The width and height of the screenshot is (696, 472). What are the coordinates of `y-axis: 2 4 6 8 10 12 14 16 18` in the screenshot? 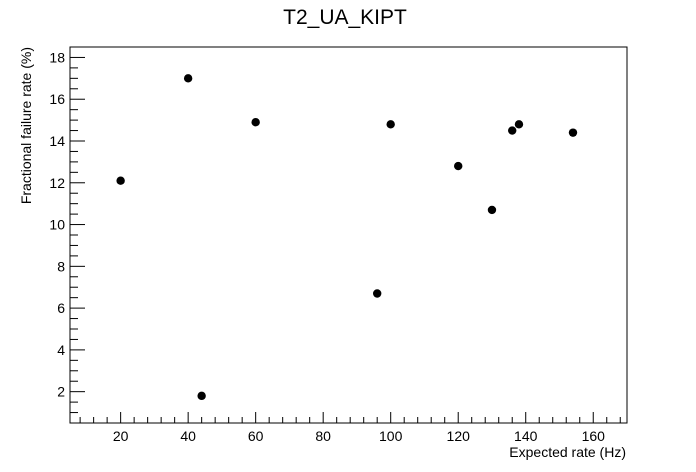 It's located at (67, 230).